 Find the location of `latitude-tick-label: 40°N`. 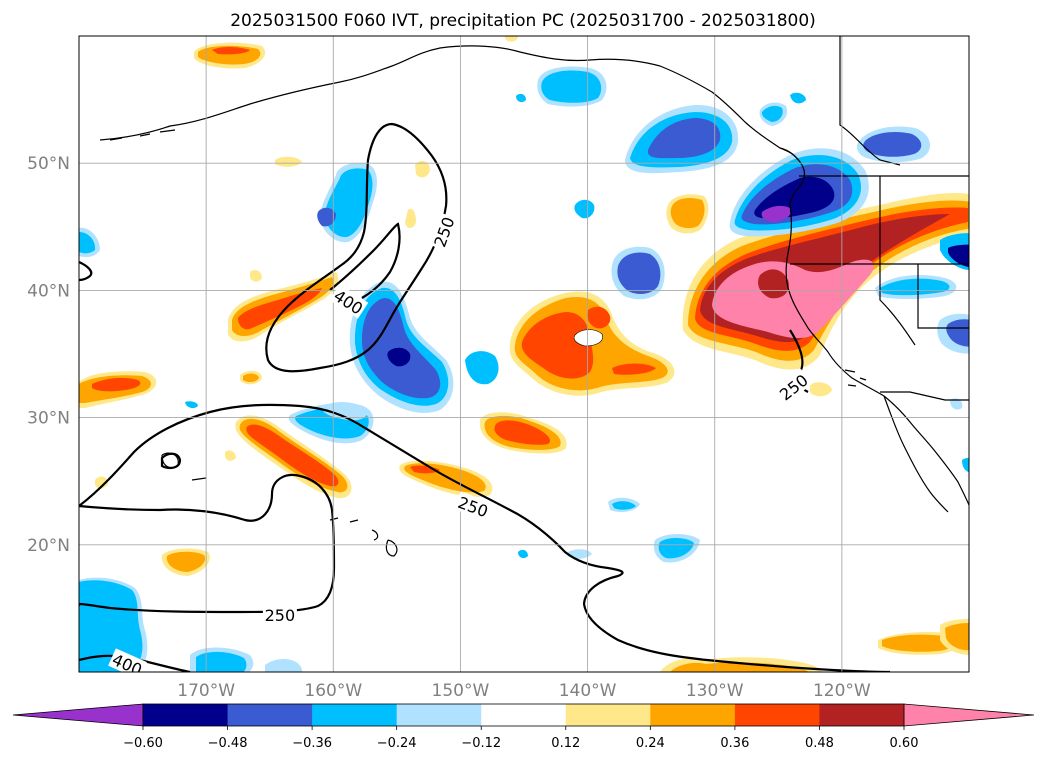

latitude-tick-label: 40°N is located at coordinates (48, 291).